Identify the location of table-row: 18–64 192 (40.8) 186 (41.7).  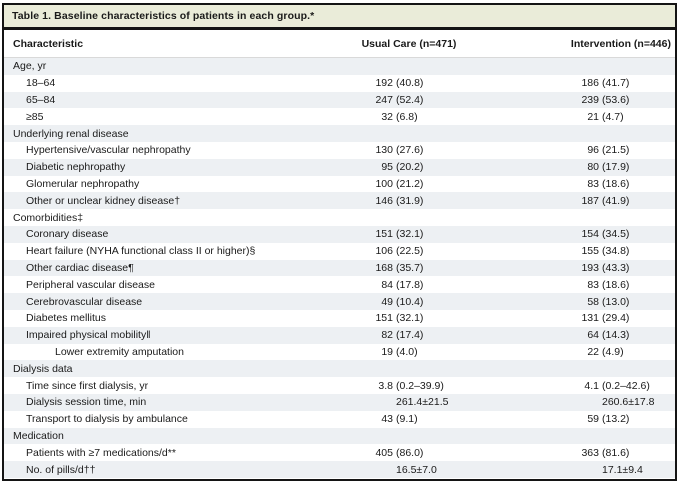
(339, 83).